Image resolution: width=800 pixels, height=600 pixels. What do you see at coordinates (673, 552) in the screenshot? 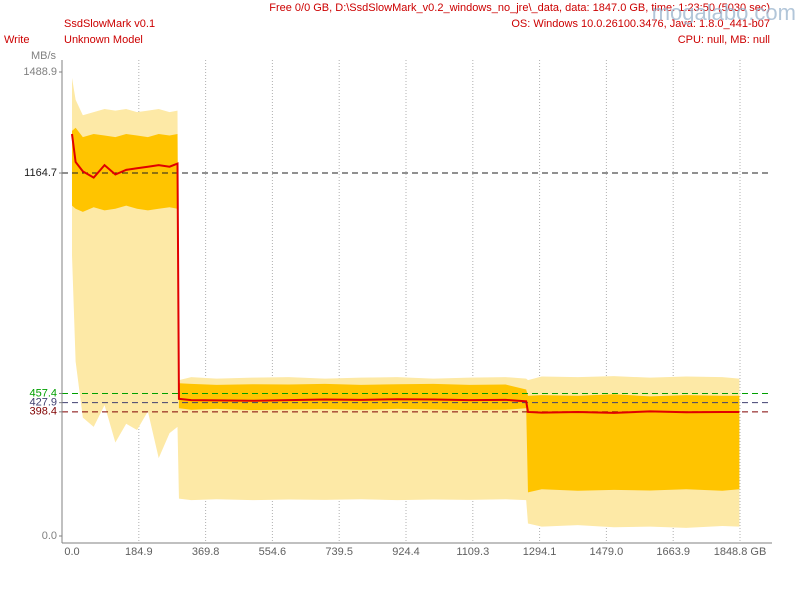
I see `x-tick-label: 1663.9` at bounding box center [673, 552].